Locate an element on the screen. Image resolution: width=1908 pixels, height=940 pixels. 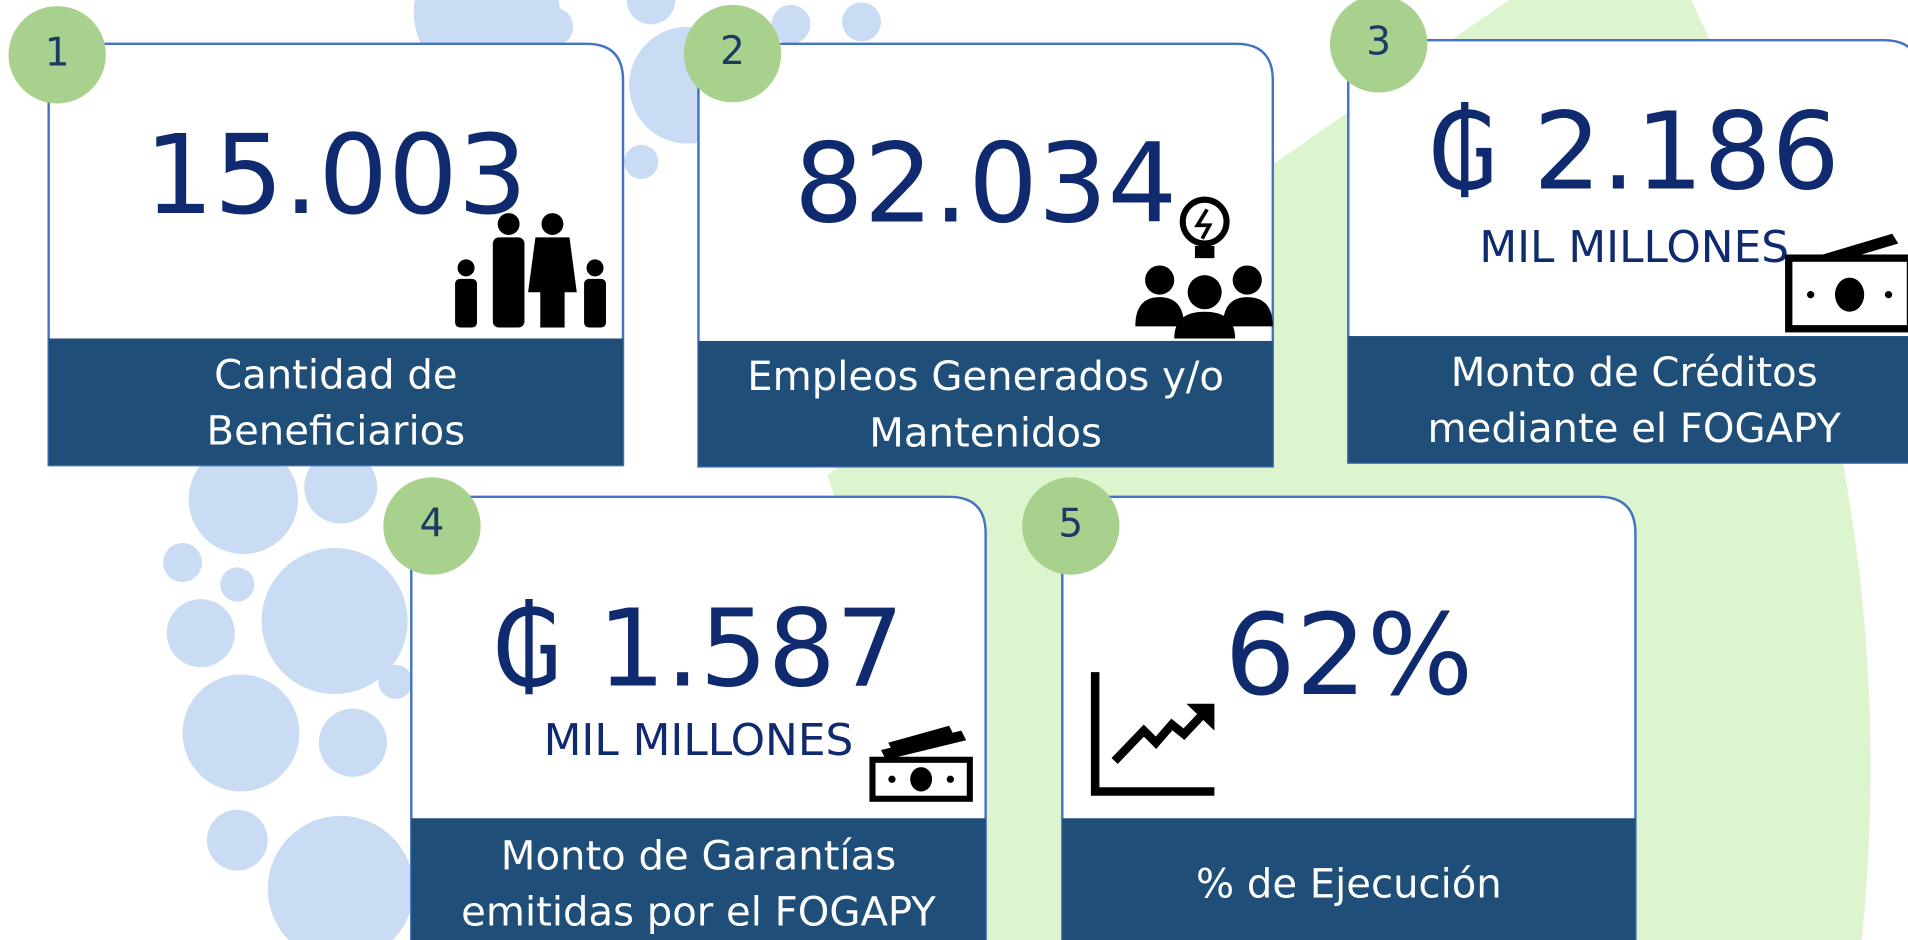
value-number: 2.186 is located at coordinates (1686, 153).